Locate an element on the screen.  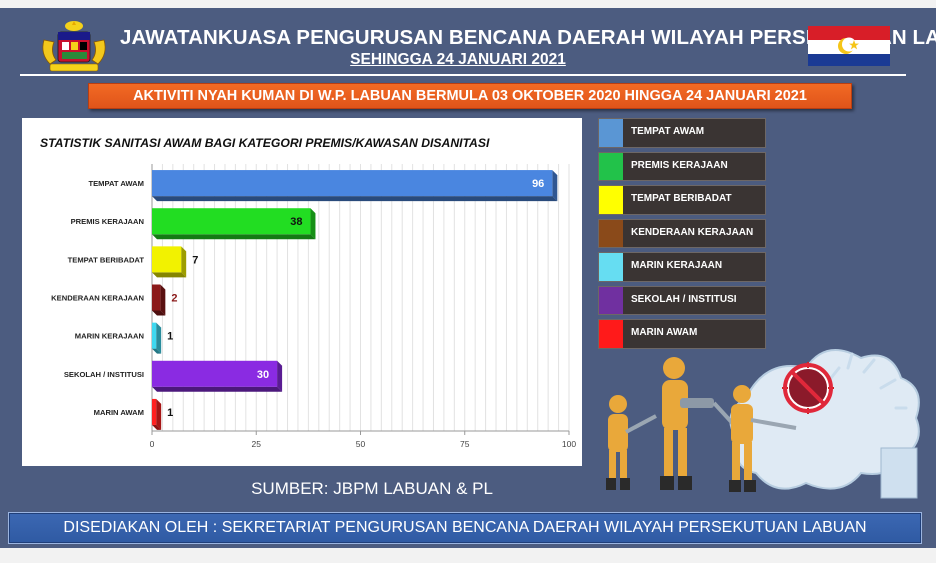
x-tick-label: 50 is located at coordinates (361, 444).